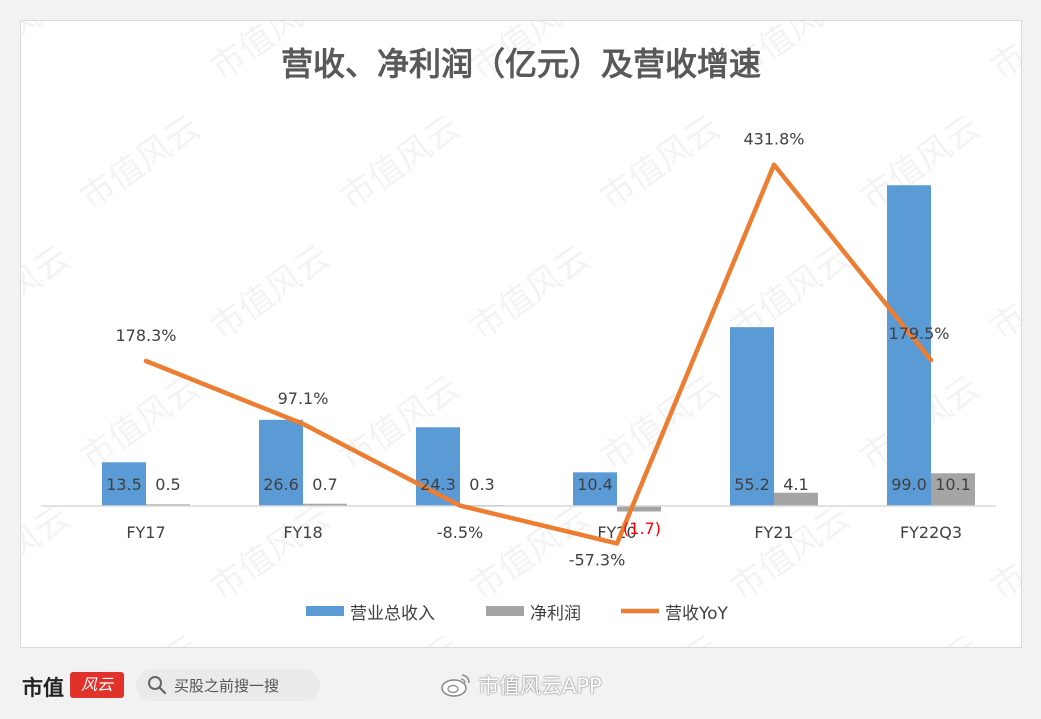 The width and height of the screenshot is (1041, 719). What do you see at coordinates (281, 484) in the screenshot?
I see `revenue-data-label: 26.6` at bounding box center [281, 484].